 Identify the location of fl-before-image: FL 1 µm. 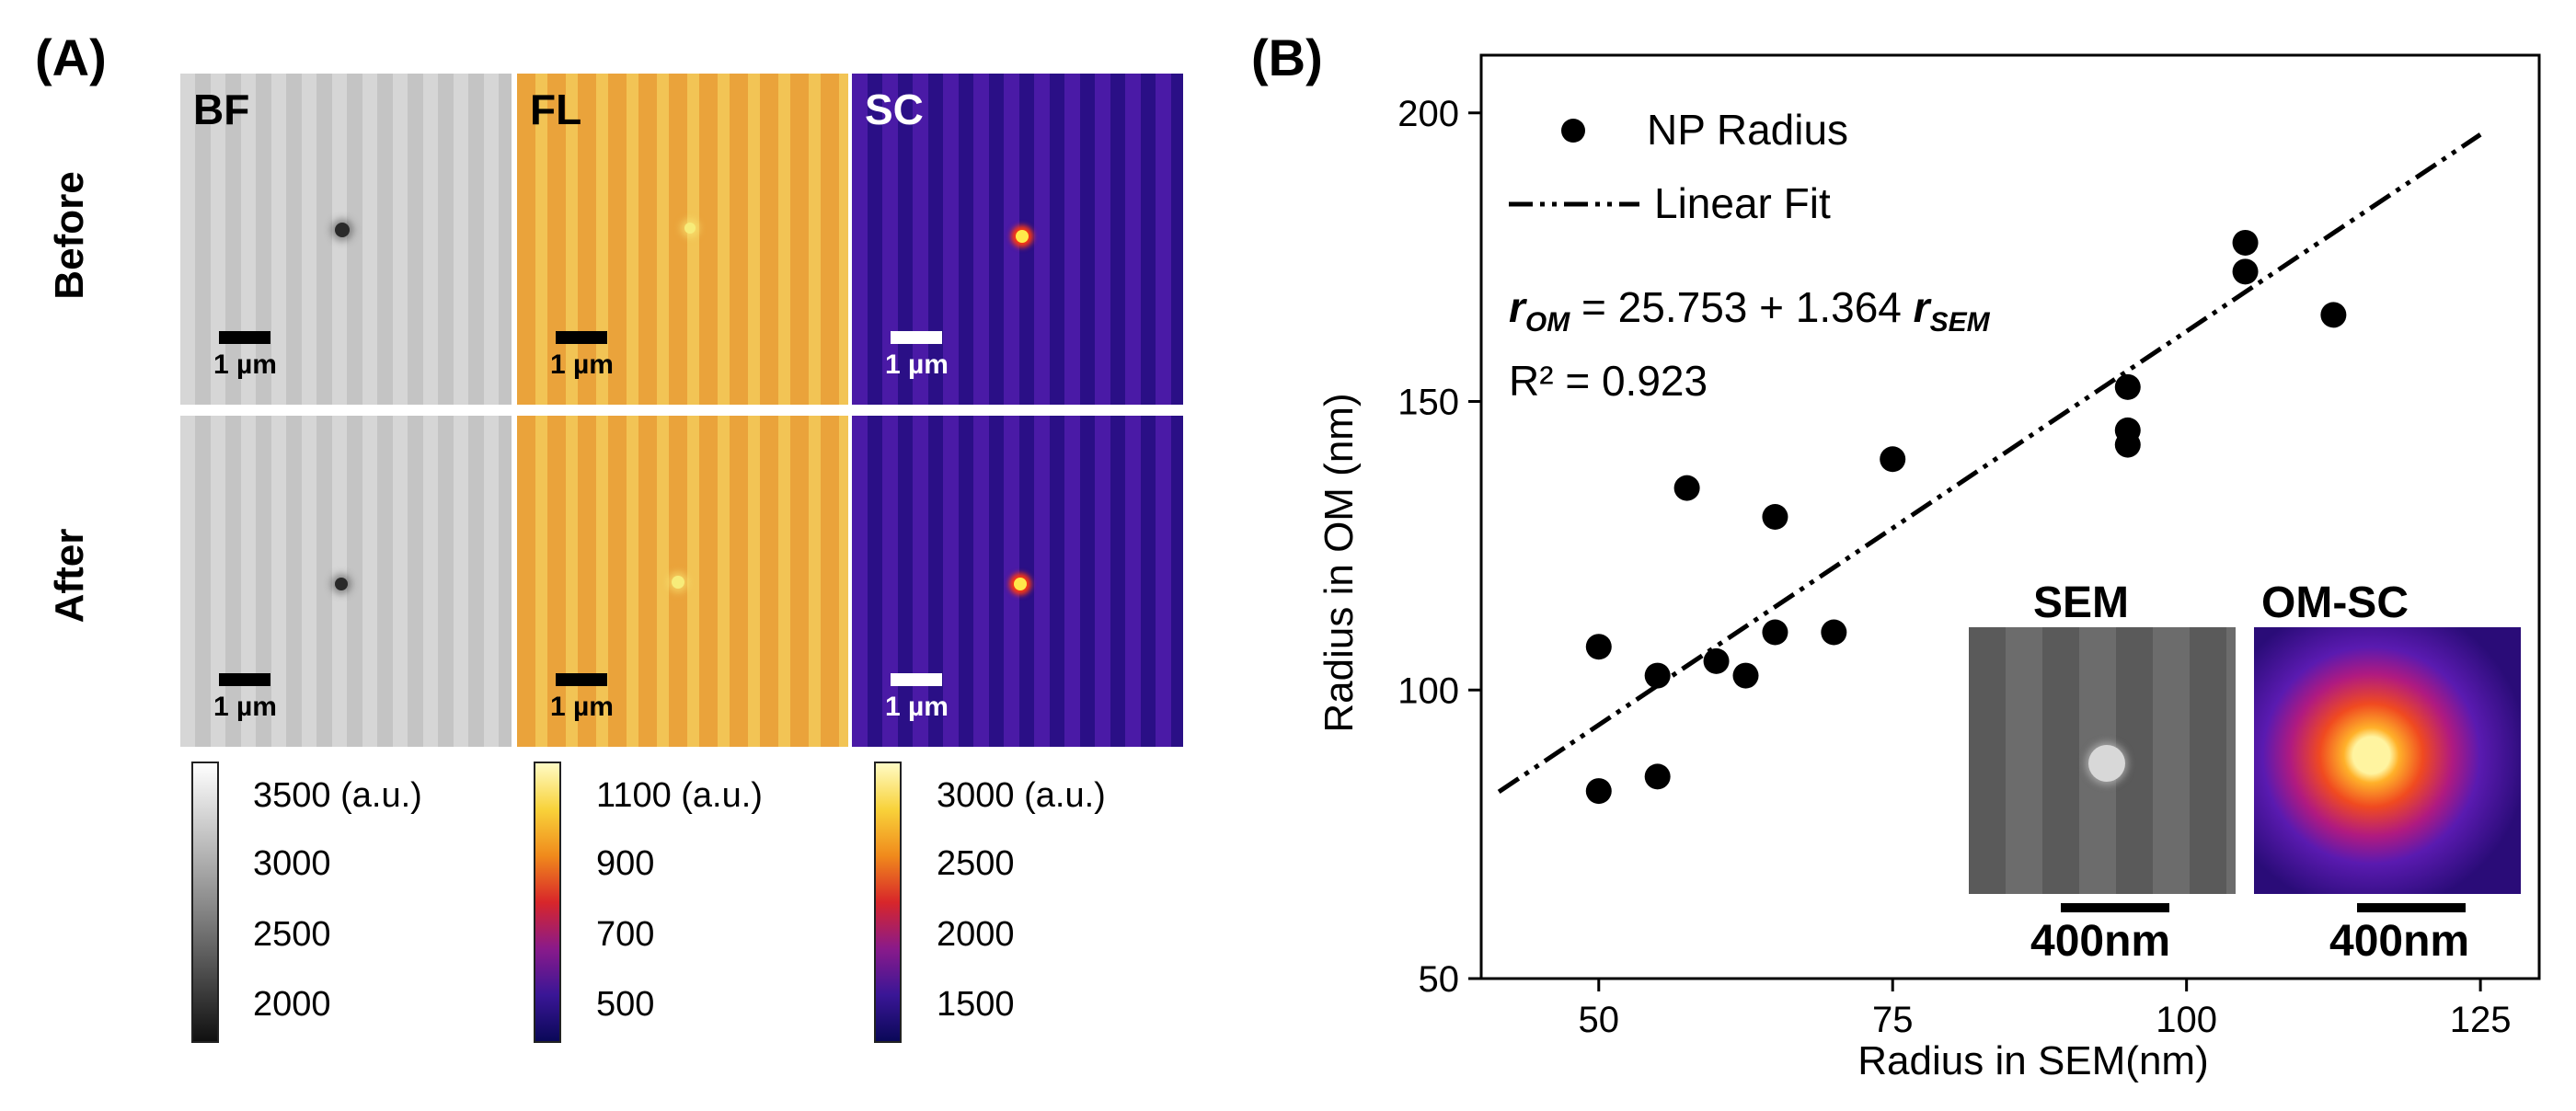
(682, 239).